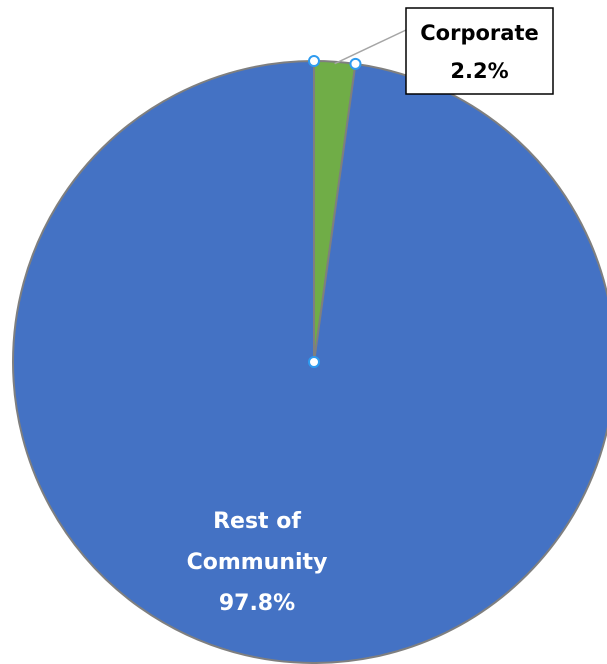 This screenshot has width=607, height=664. I want to click on callout-layer, so click(444, 51).